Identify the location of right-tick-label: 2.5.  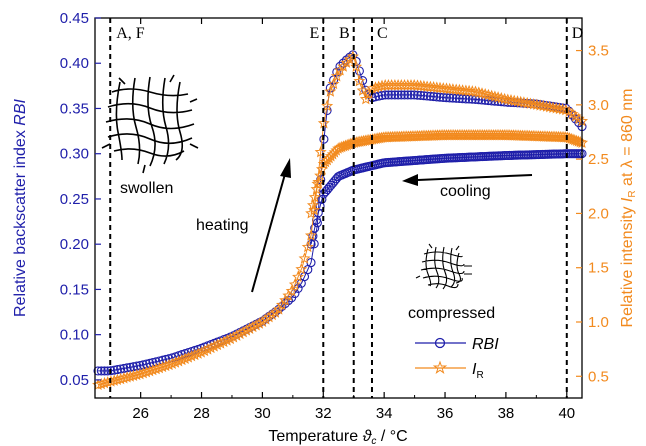
(598, 159).